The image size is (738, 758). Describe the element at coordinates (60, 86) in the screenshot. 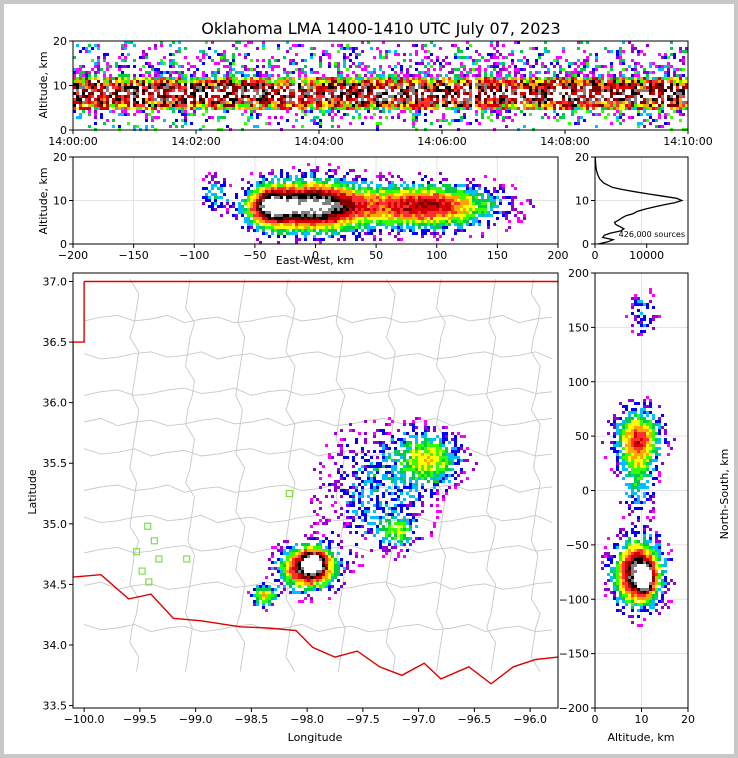

I see `y-tick-label: 10` at that location.